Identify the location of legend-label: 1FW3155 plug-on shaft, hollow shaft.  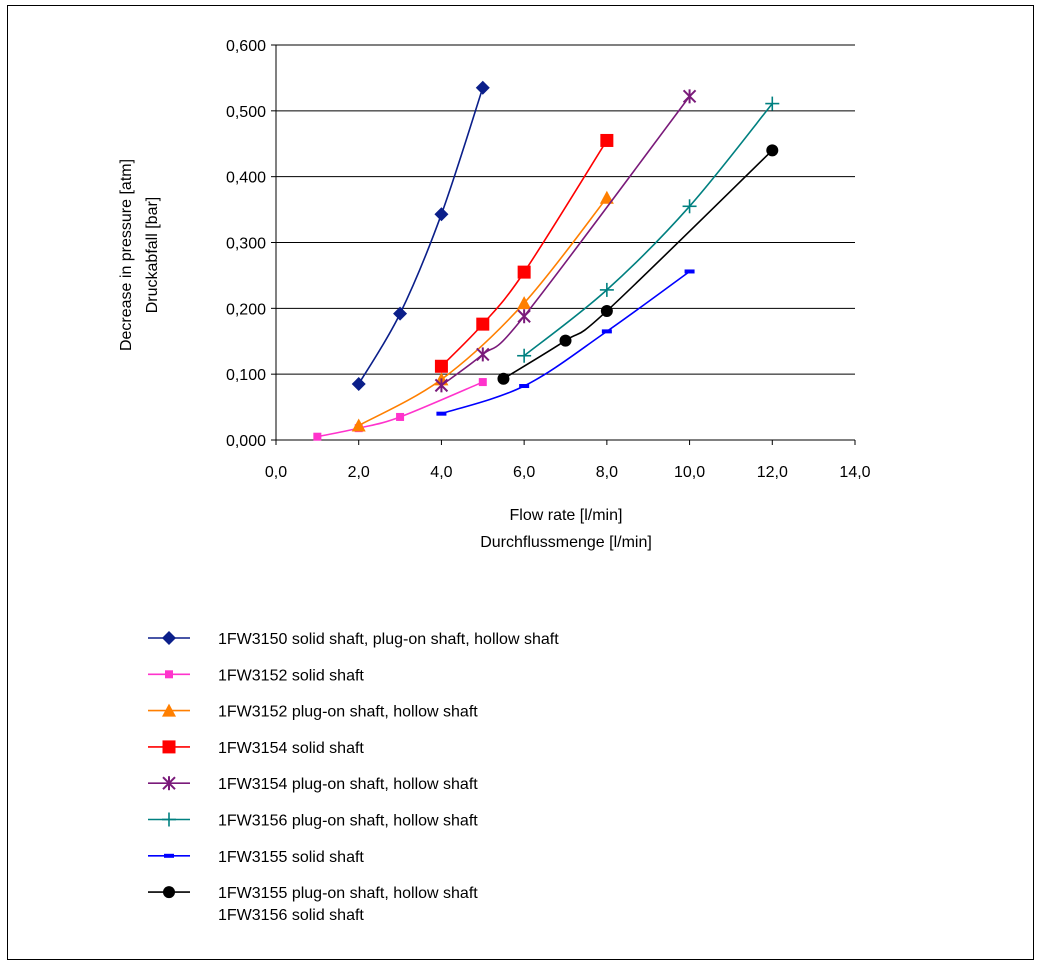
(348, 893).